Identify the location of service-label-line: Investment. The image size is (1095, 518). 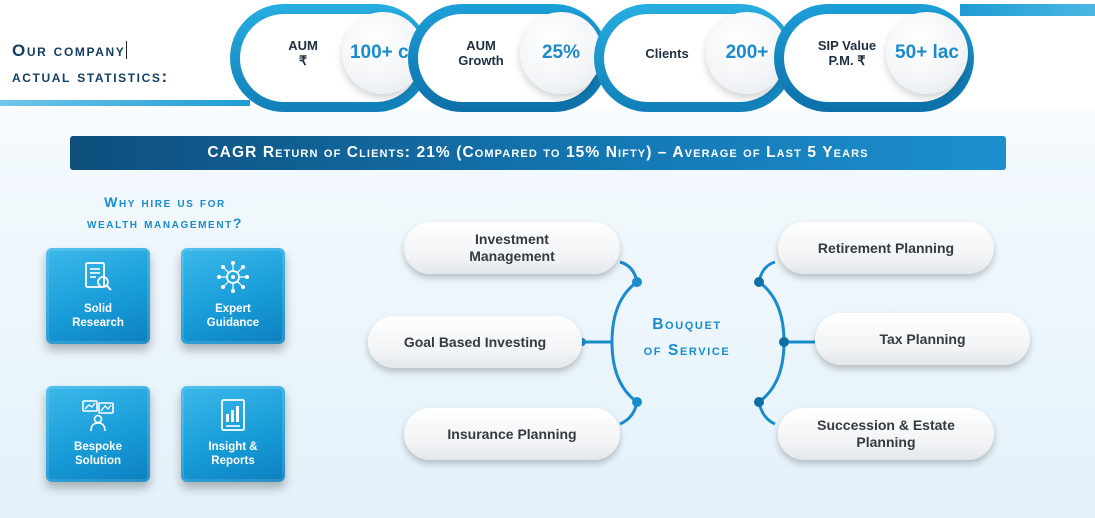
(512, 239).